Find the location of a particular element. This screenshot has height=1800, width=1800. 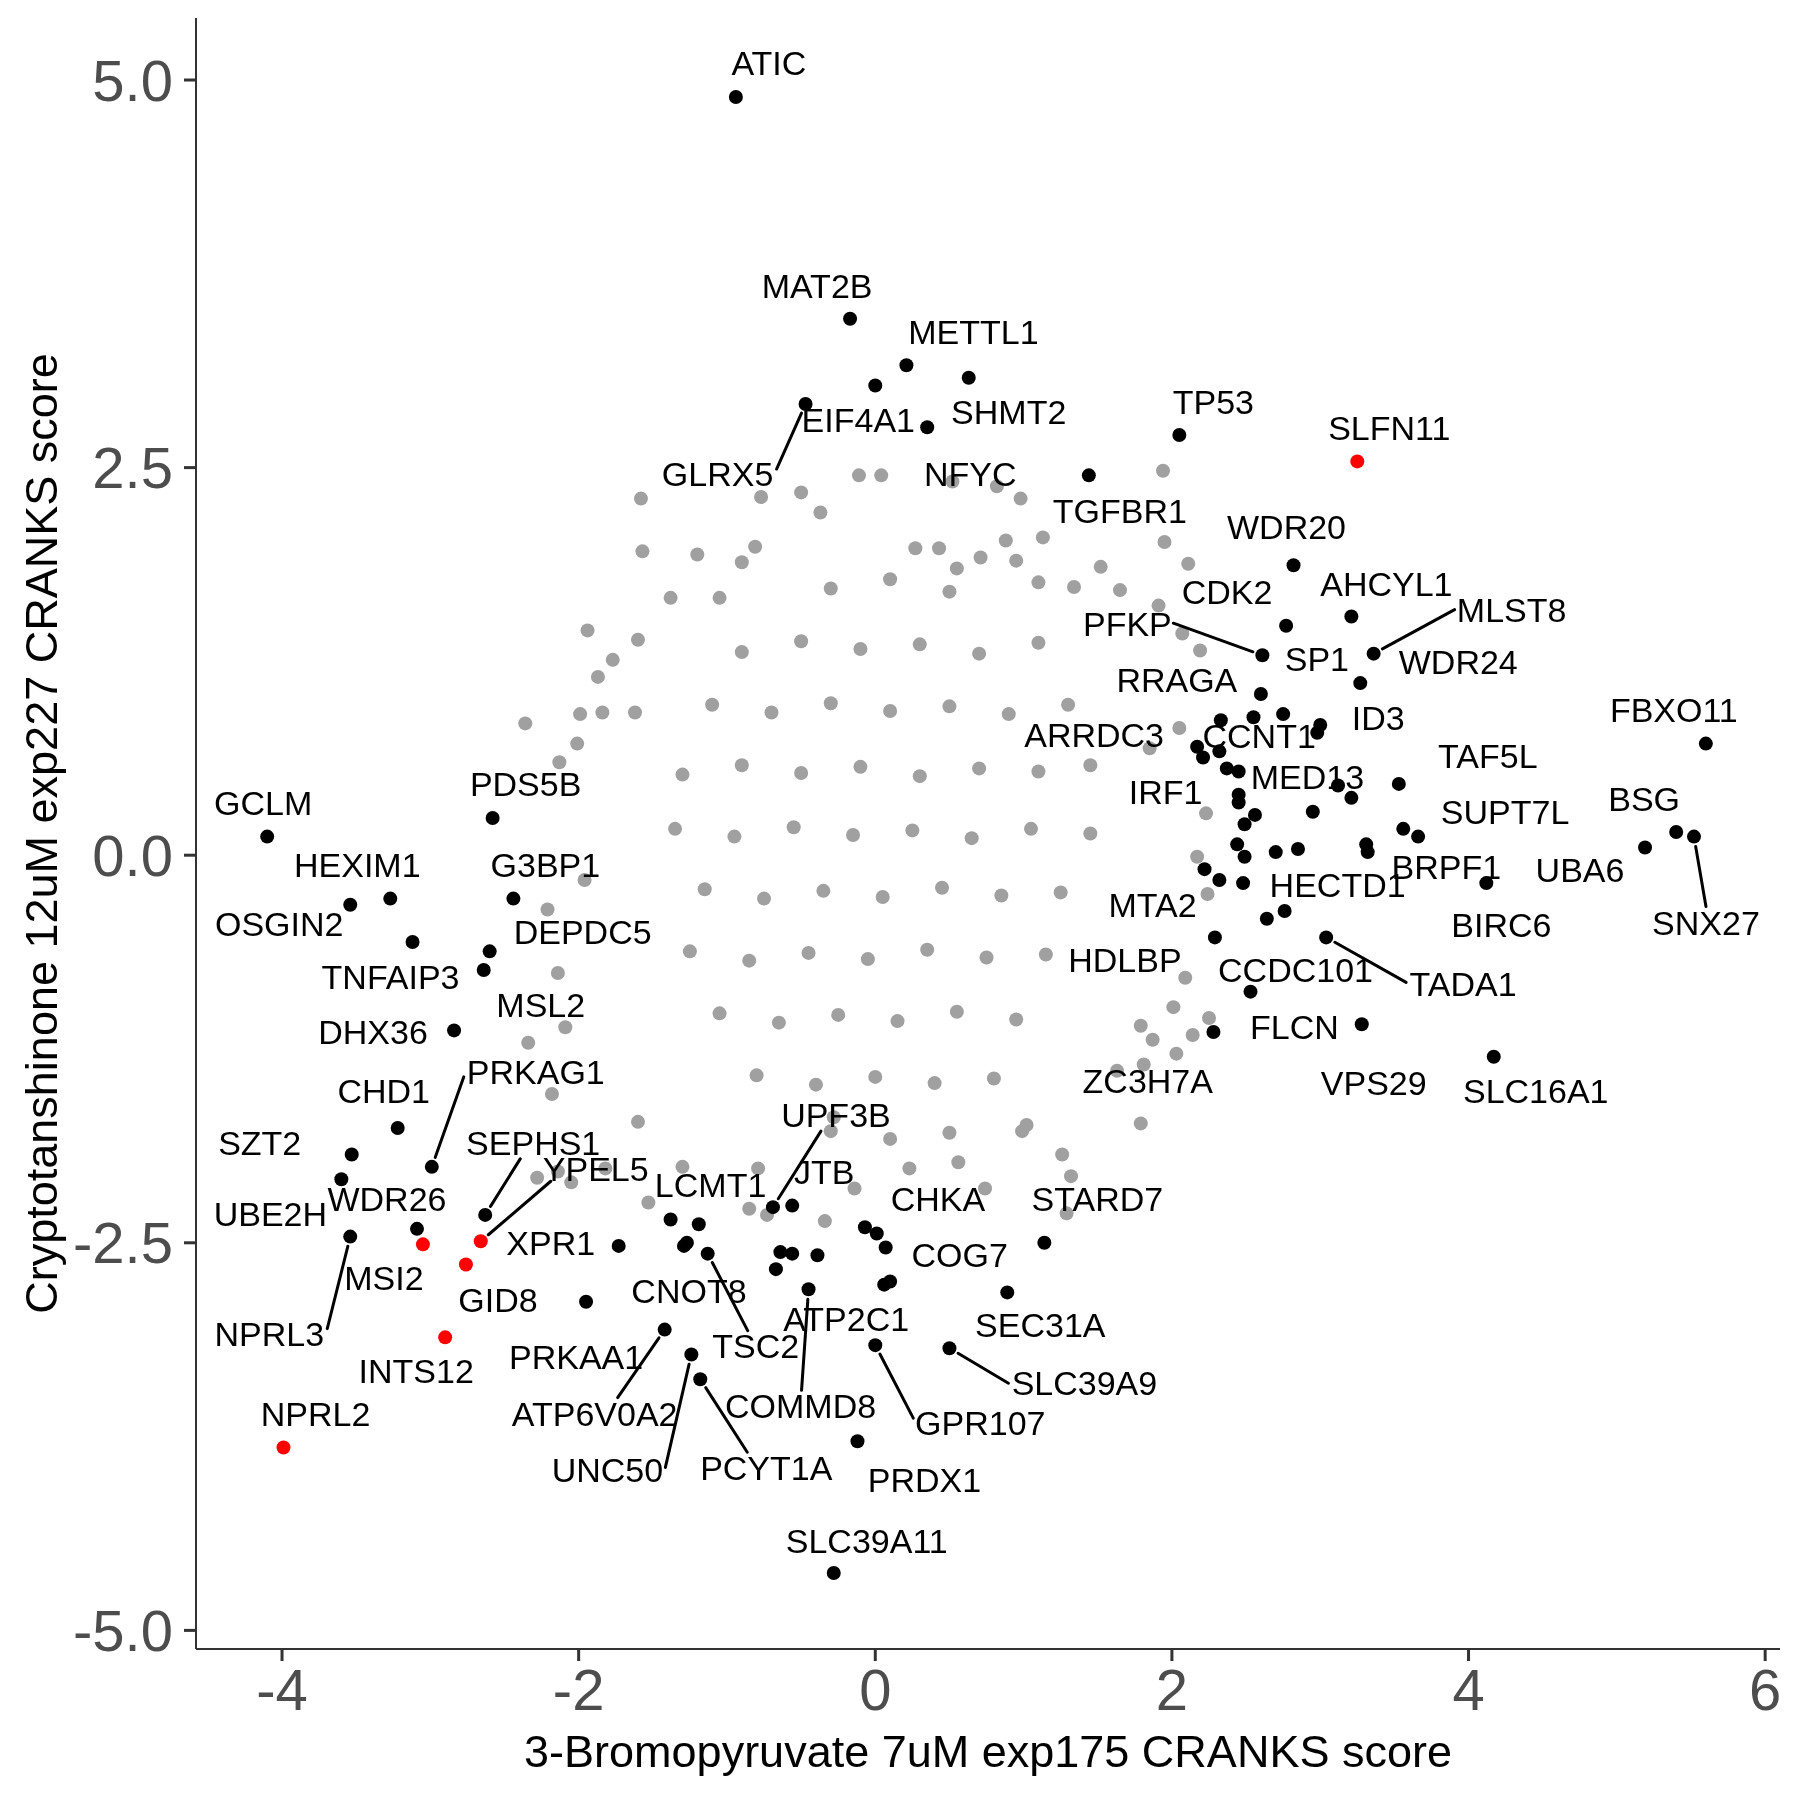

x-tick-label: 6 is located at coordinates (1765, 1690).